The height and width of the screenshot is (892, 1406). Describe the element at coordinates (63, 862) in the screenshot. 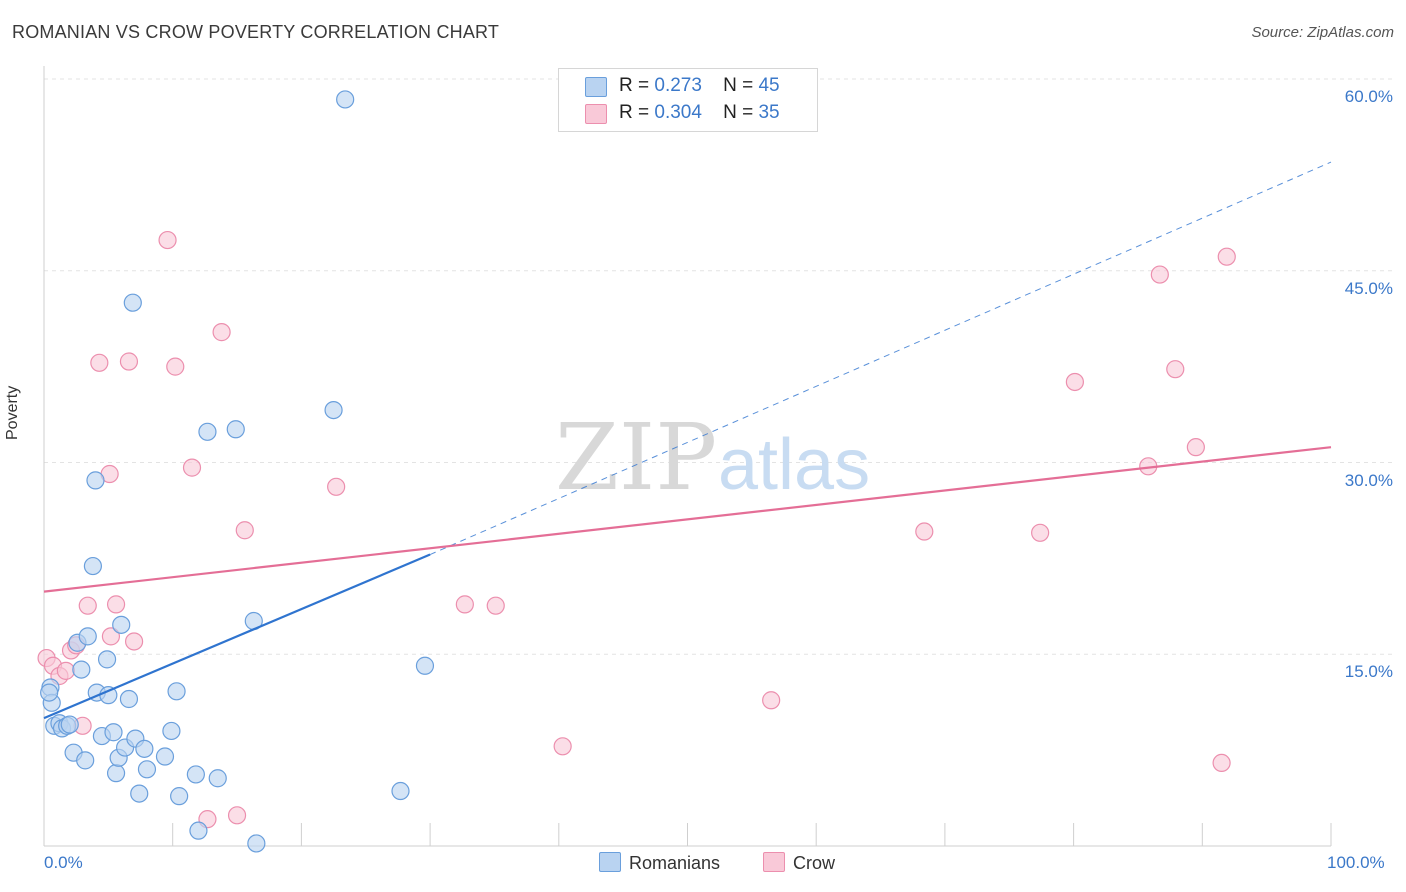

I see `x-tick-min: 0.0%` at that location.